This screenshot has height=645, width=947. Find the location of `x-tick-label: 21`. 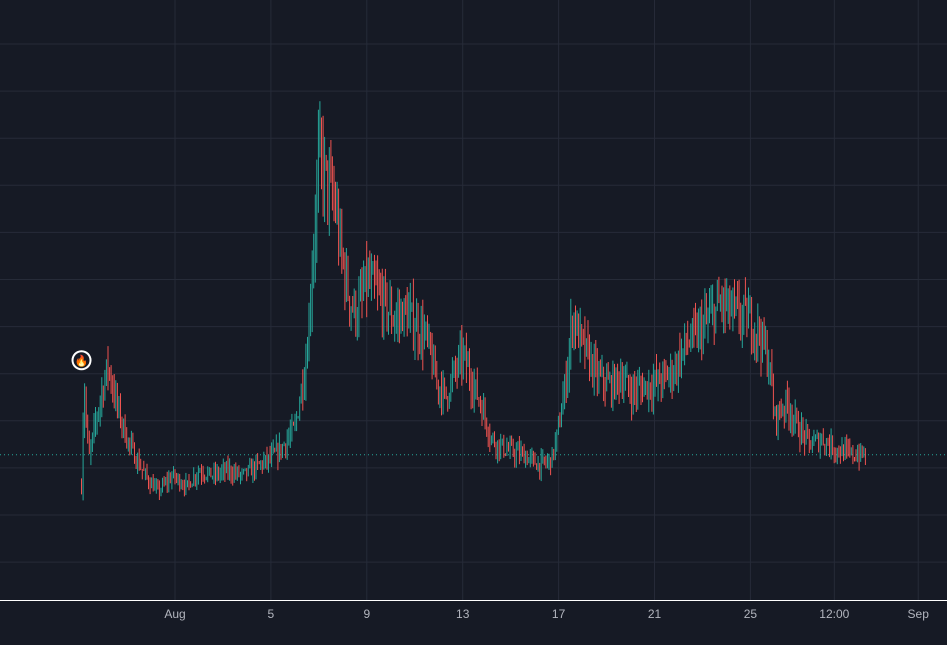

x-tick-label: 21 is located at coordinates (655, 614).